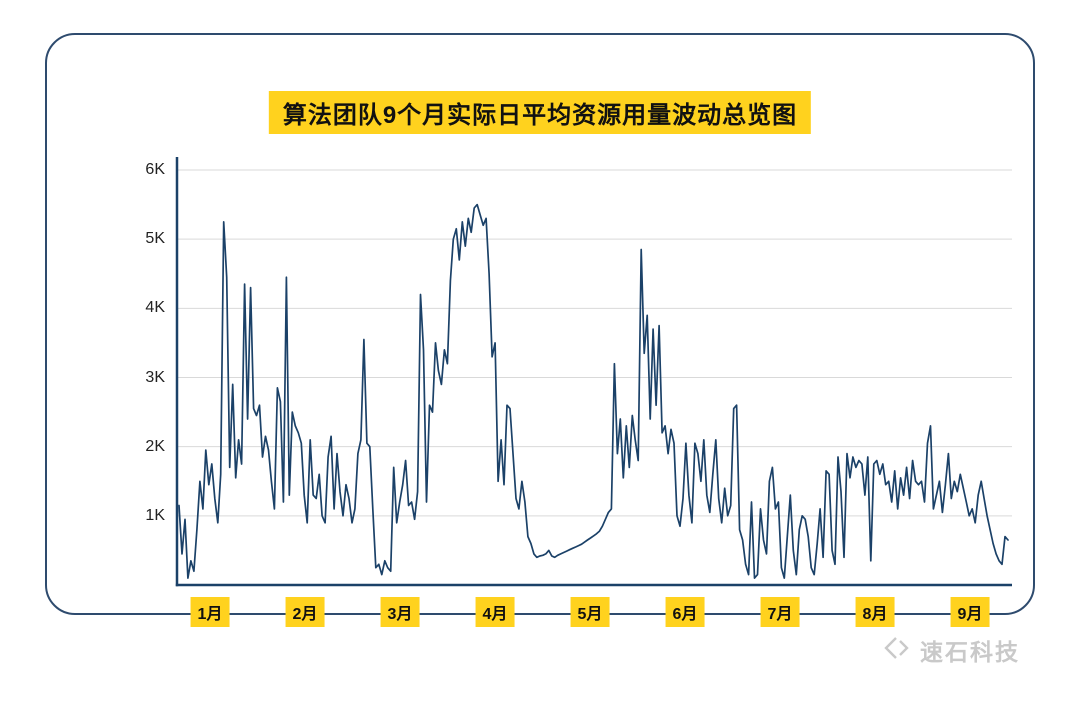 The height and width of the screenshot is (717, 1080). I want to click on x-tick-month-6: 6月, so click(685, 612).